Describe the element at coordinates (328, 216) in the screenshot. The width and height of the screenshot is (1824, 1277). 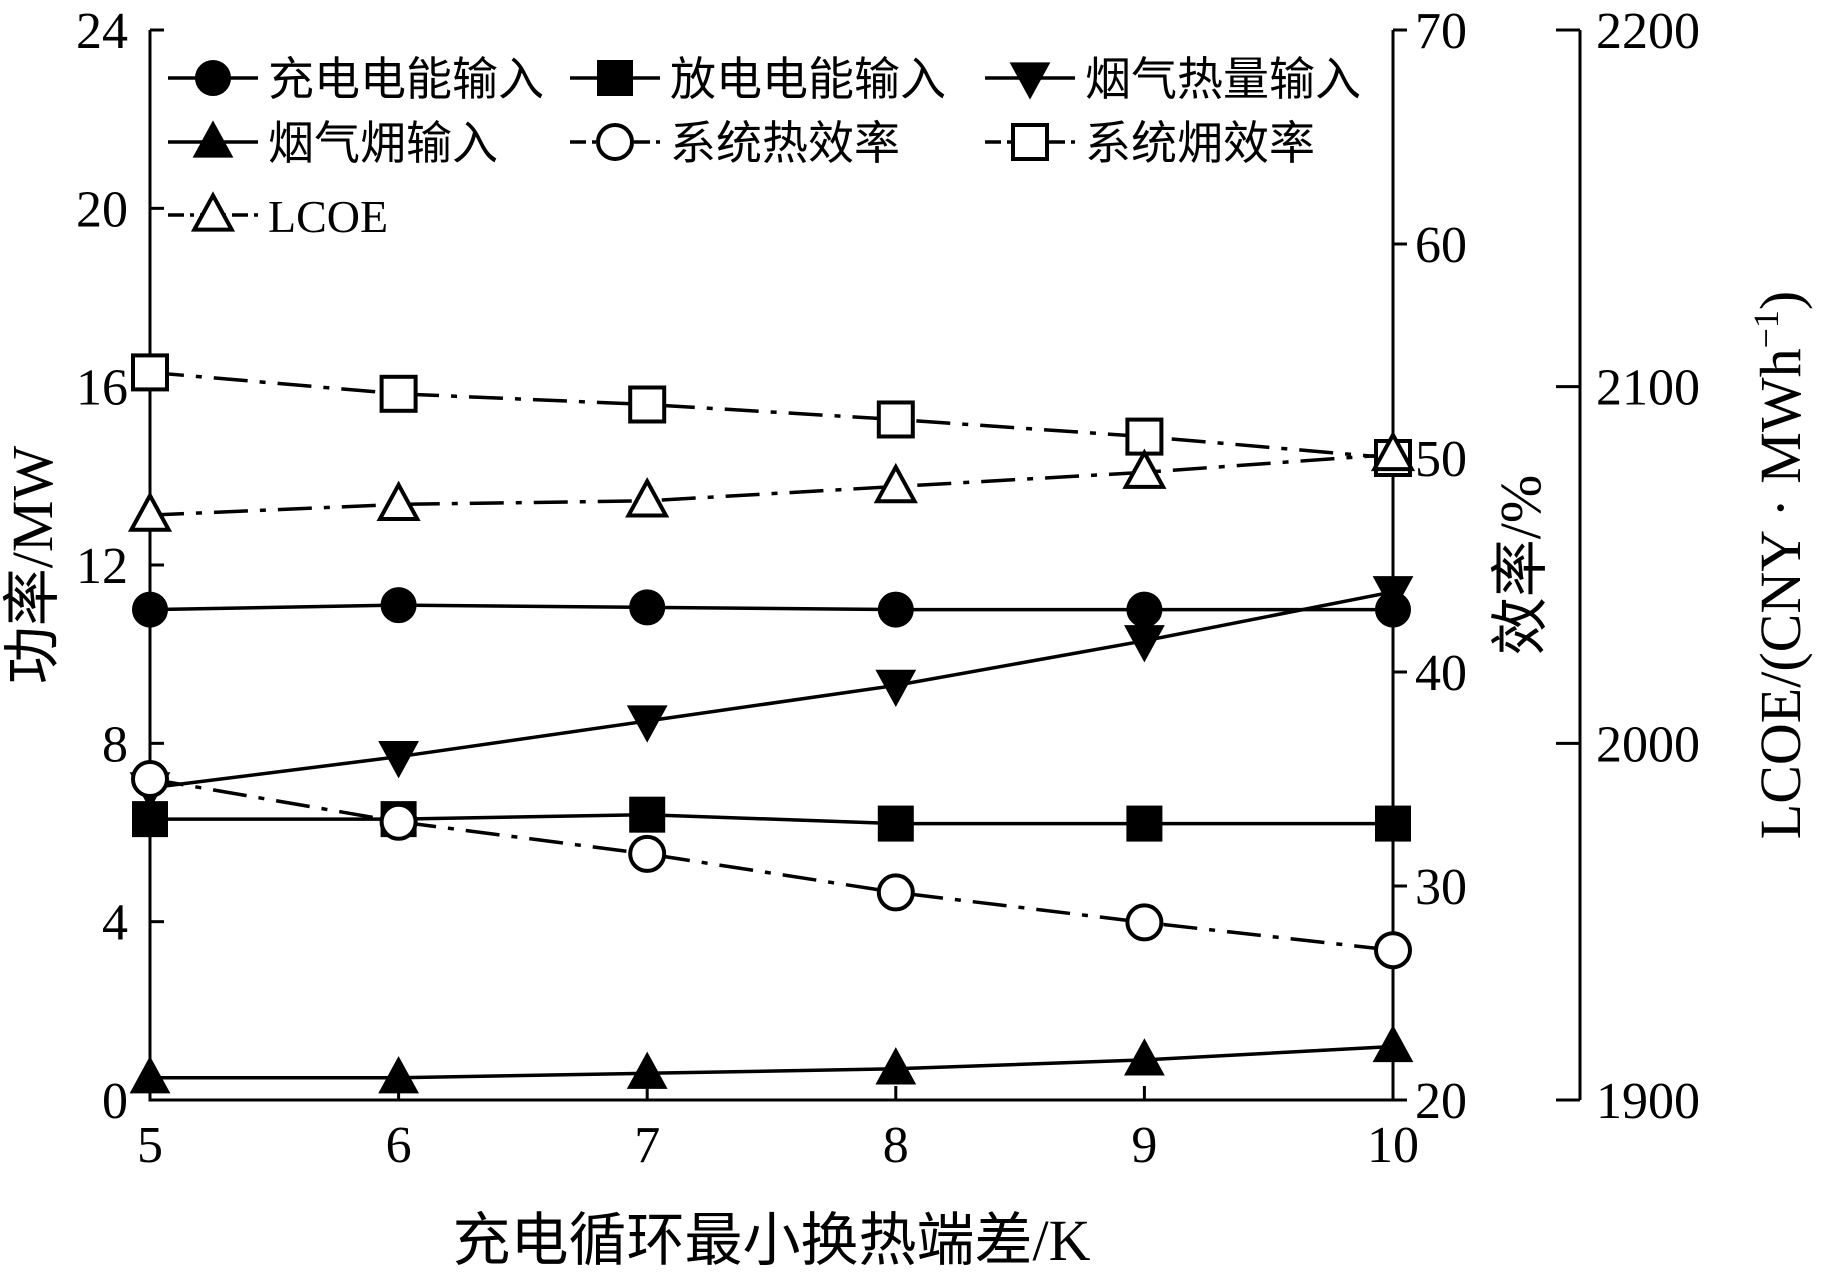
I see `legend-label-6: LCOE` at that location.